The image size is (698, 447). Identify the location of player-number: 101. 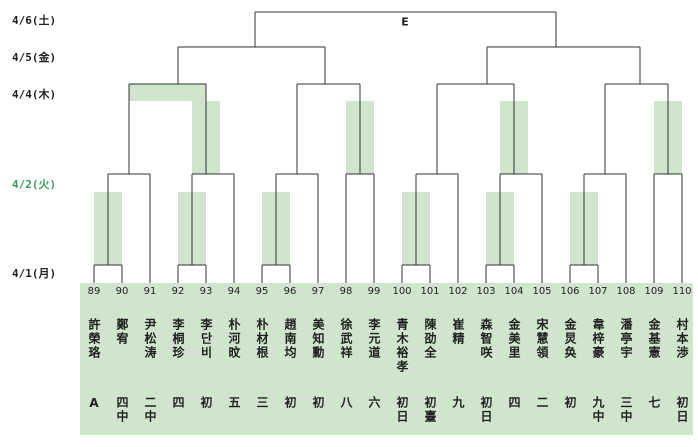
(430, 291).